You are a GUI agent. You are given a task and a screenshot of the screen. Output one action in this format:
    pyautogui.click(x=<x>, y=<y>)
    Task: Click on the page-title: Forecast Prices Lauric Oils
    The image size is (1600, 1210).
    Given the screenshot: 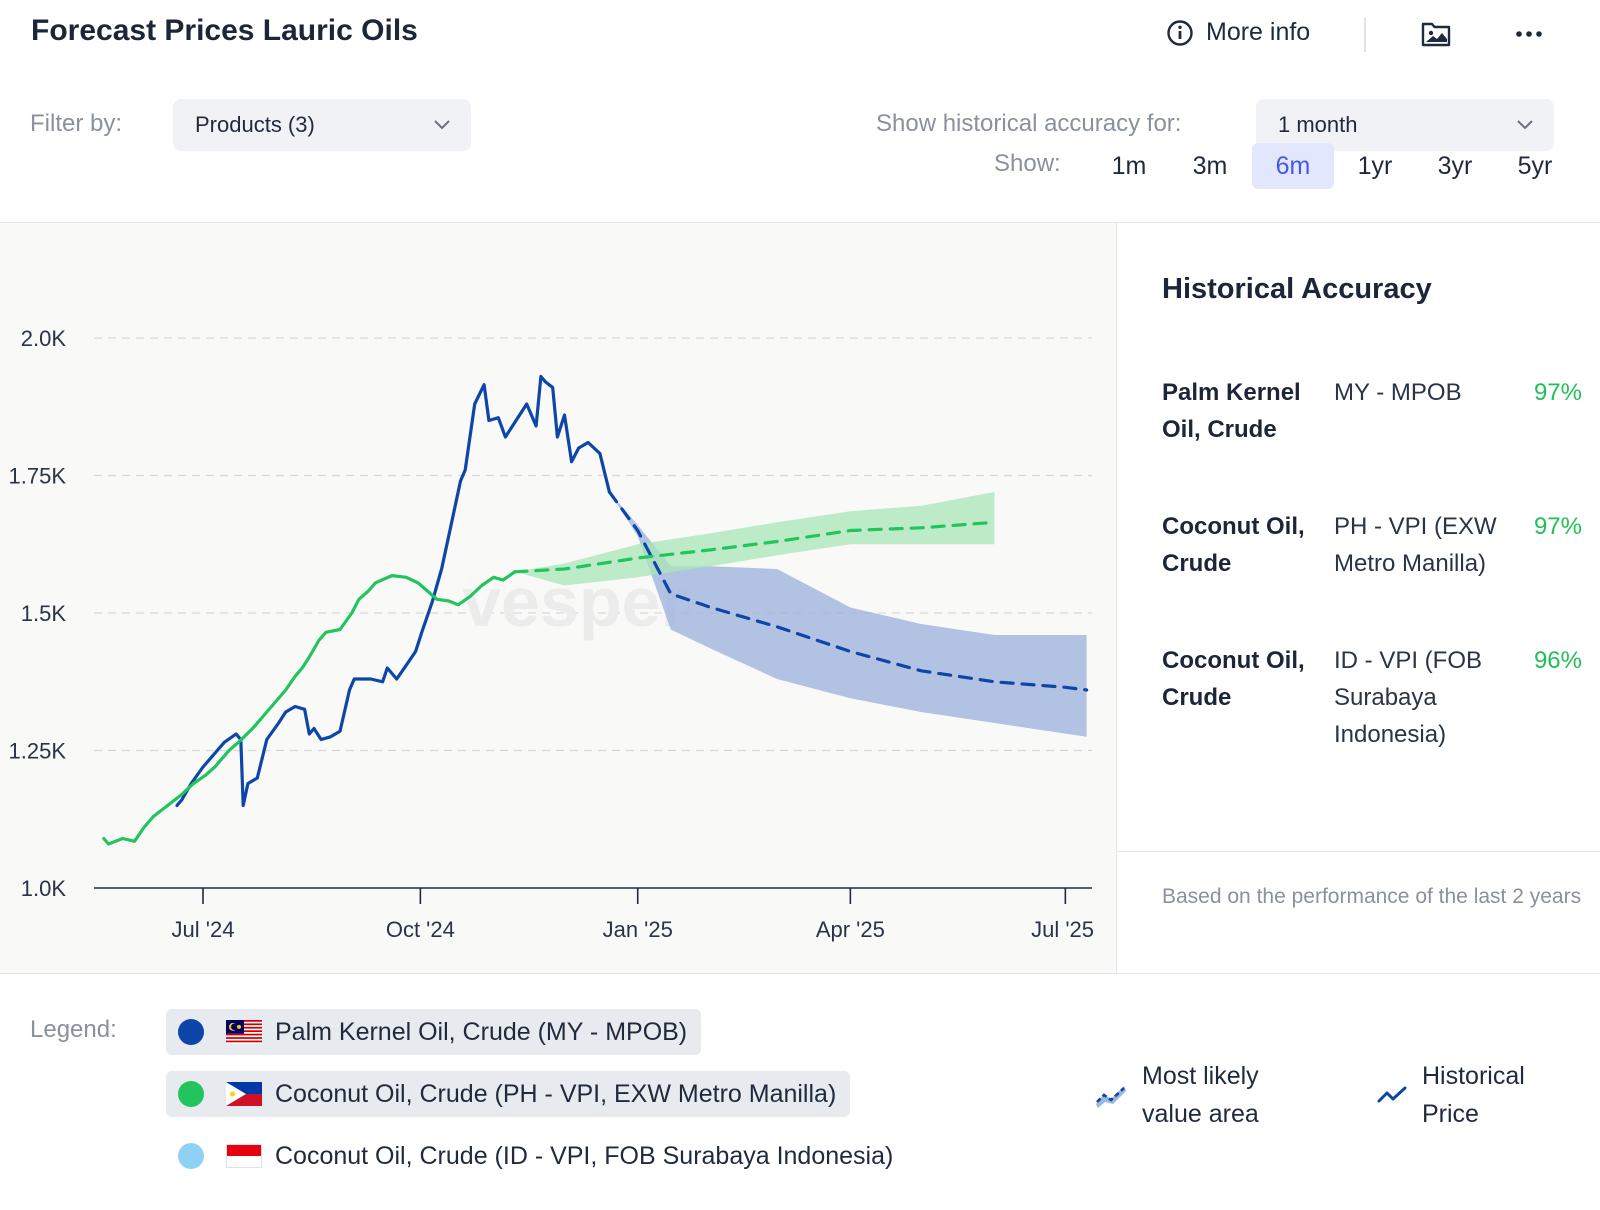 What is the action you would take?
    pyautogui.click(x=224, y=30)
    